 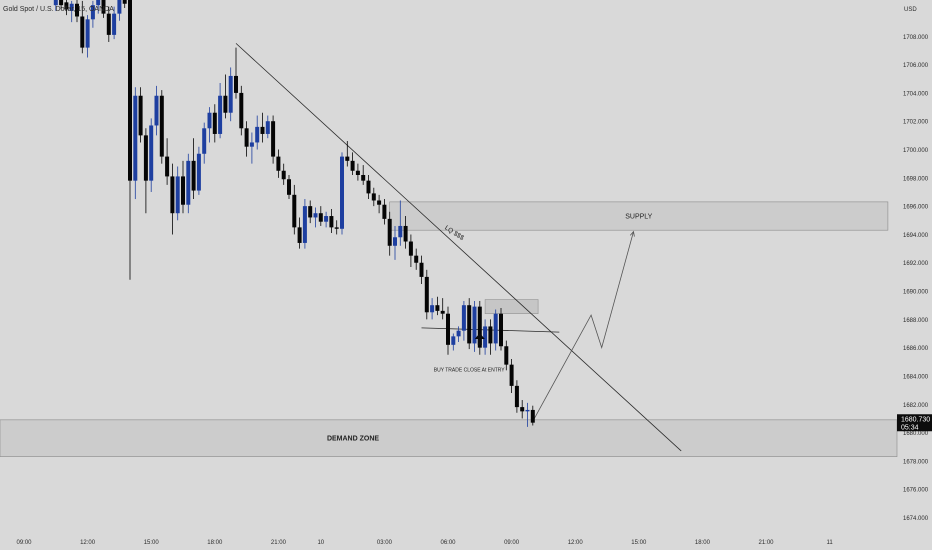 I want to click on buy-trade-note: BUY TRADE CLOSE At ENTRY, so click(x=470, y=371).